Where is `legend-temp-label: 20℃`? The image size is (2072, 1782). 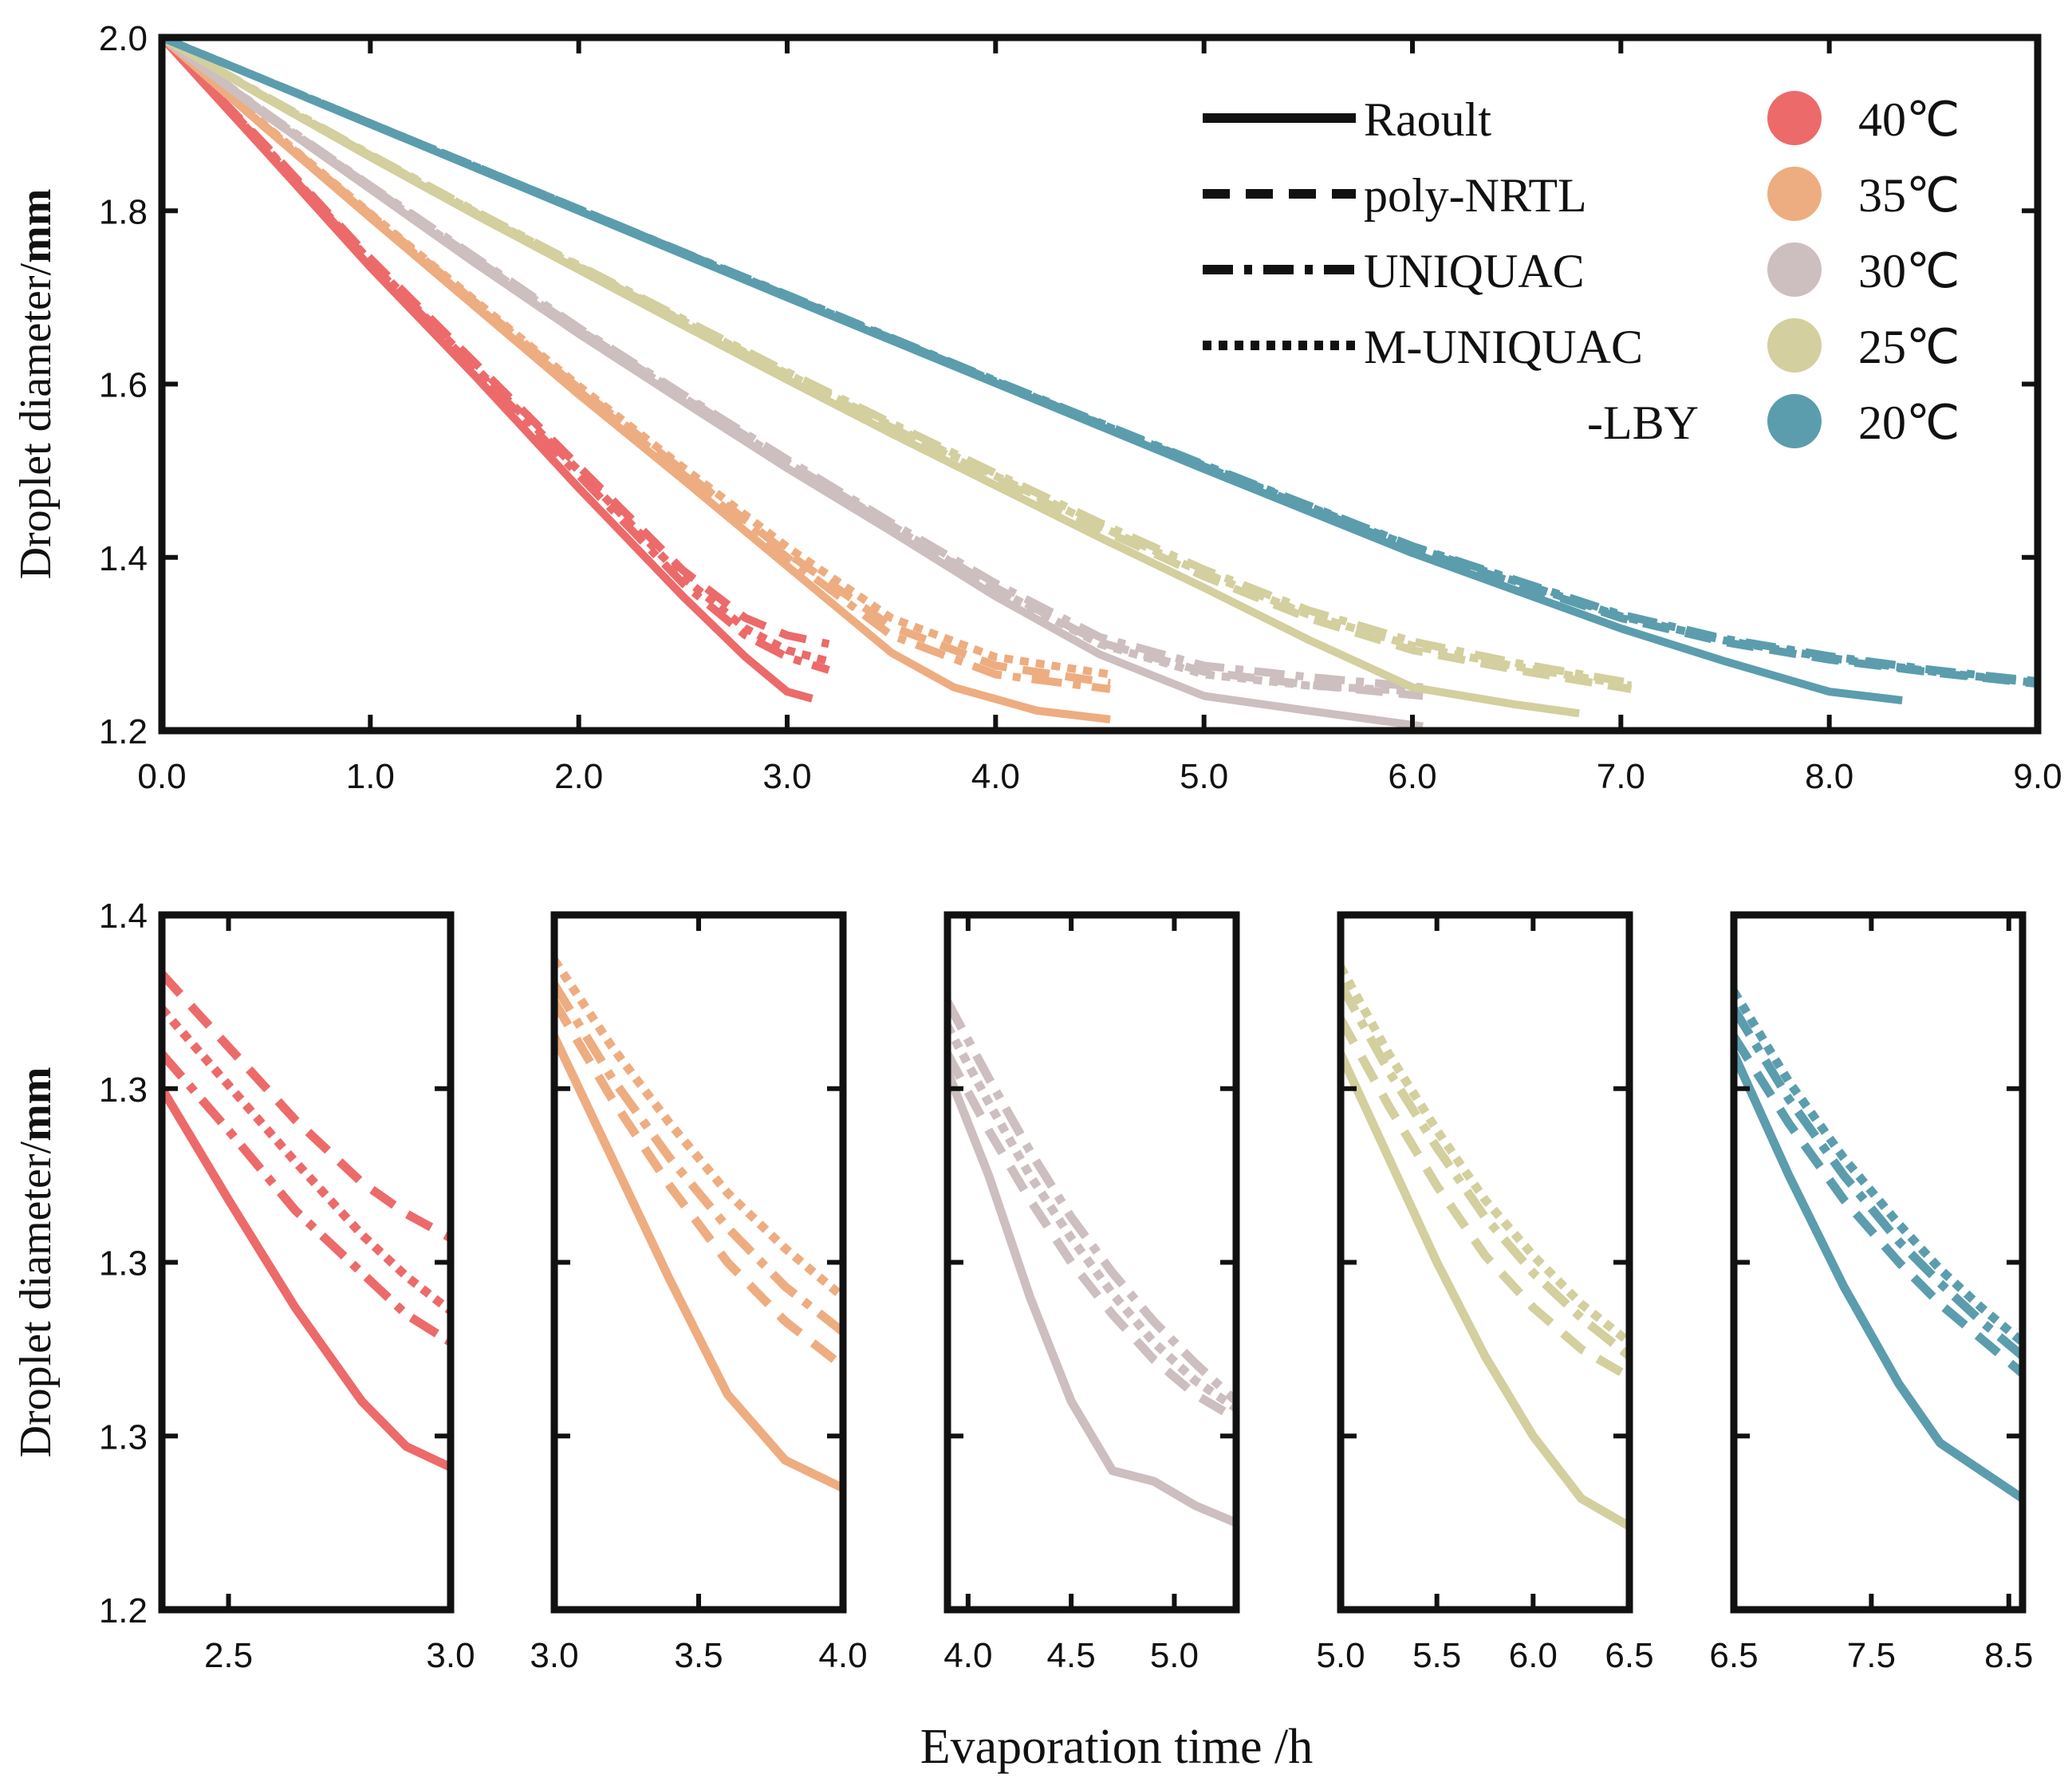 legend-temp-label: 20℃ is located at coordinates (1909, 422).